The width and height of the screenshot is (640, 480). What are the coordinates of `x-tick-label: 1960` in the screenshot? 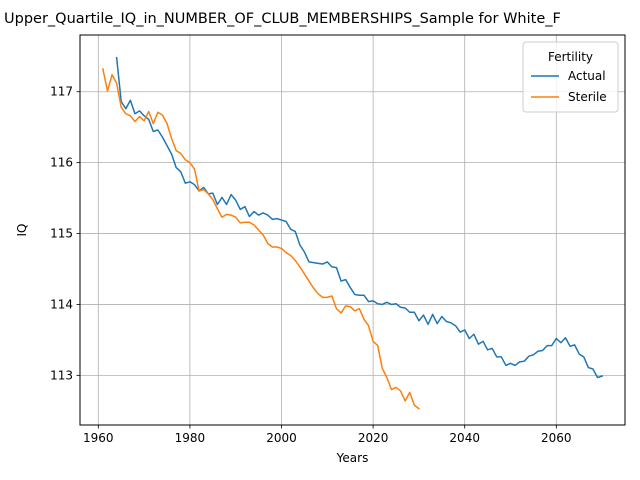 It's located at (98, 438).